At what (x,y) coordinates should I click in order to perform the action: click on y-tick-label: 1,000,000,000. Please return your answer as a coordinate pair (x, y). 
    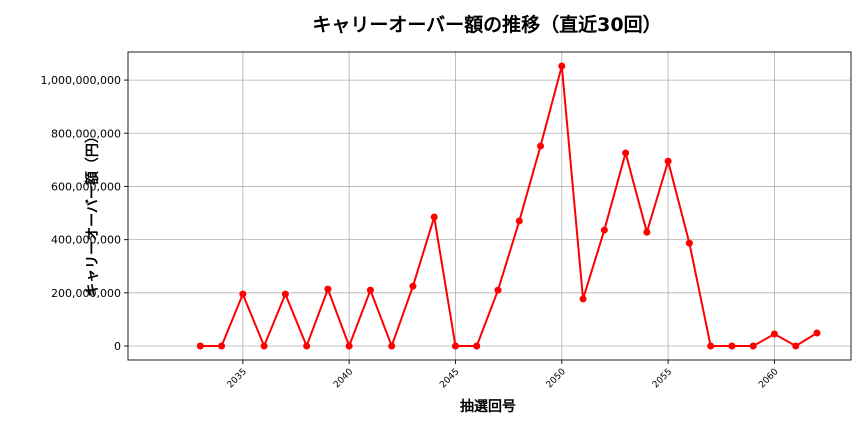
    Looking at the image, I should click on (81, 80).